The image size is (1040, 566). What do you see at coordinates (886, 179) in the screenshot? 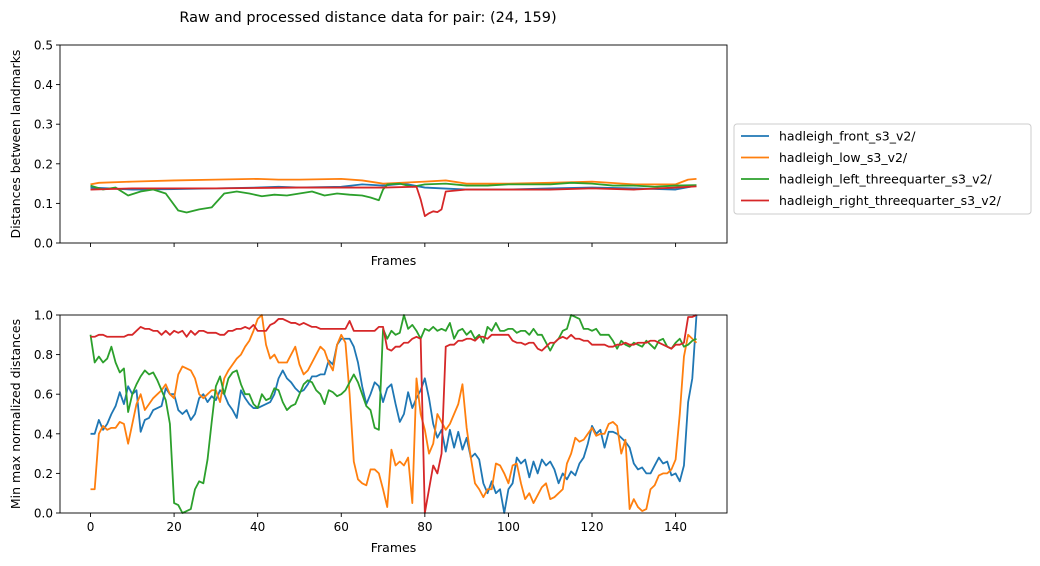
I see `legend-entry-3: hadleigh_left_threequarter_s3_v2/` at bounding box center [886, 179].